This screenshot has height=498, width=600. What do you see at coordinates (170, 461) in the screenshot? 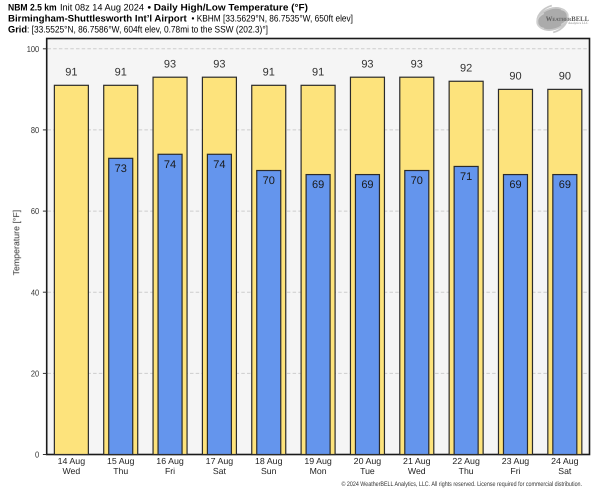
I see `svg-text: 16 Aug` at bounding box center [170, 461].